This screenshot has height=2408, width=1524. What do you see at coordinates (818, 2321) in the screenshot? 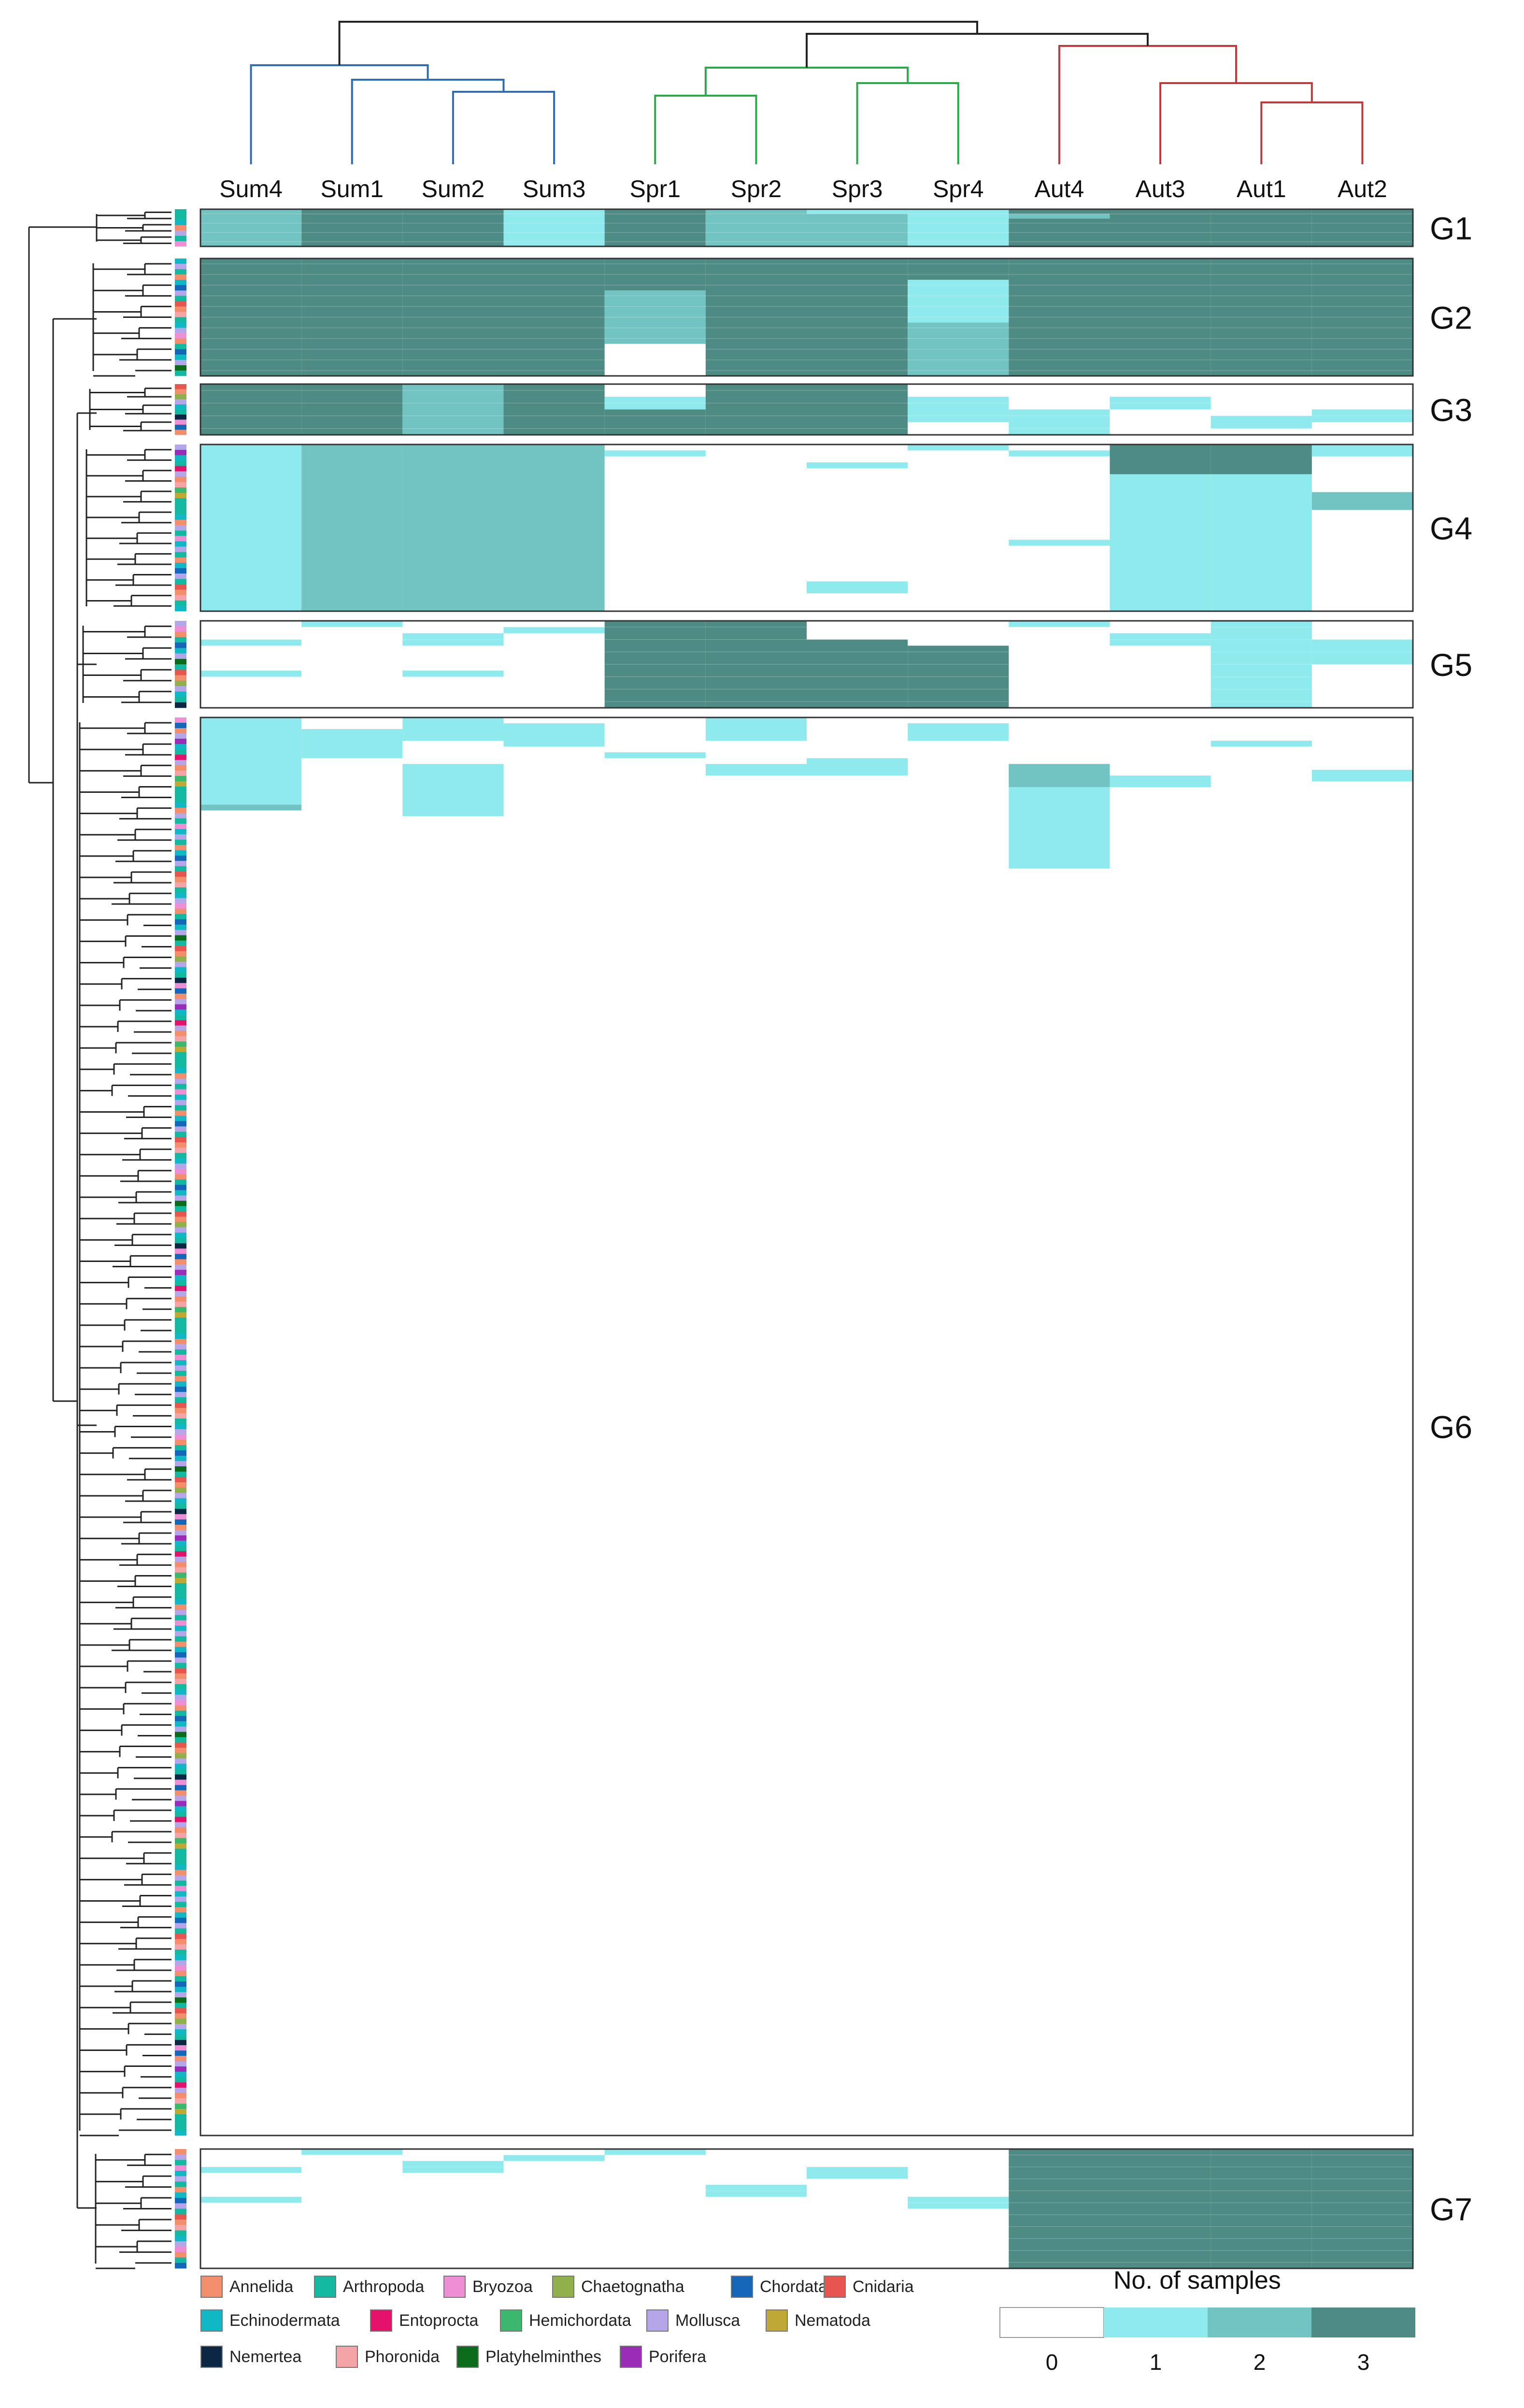
I see `legend-item-nematoda: Nematoda` at bounding box center [818, 2321].